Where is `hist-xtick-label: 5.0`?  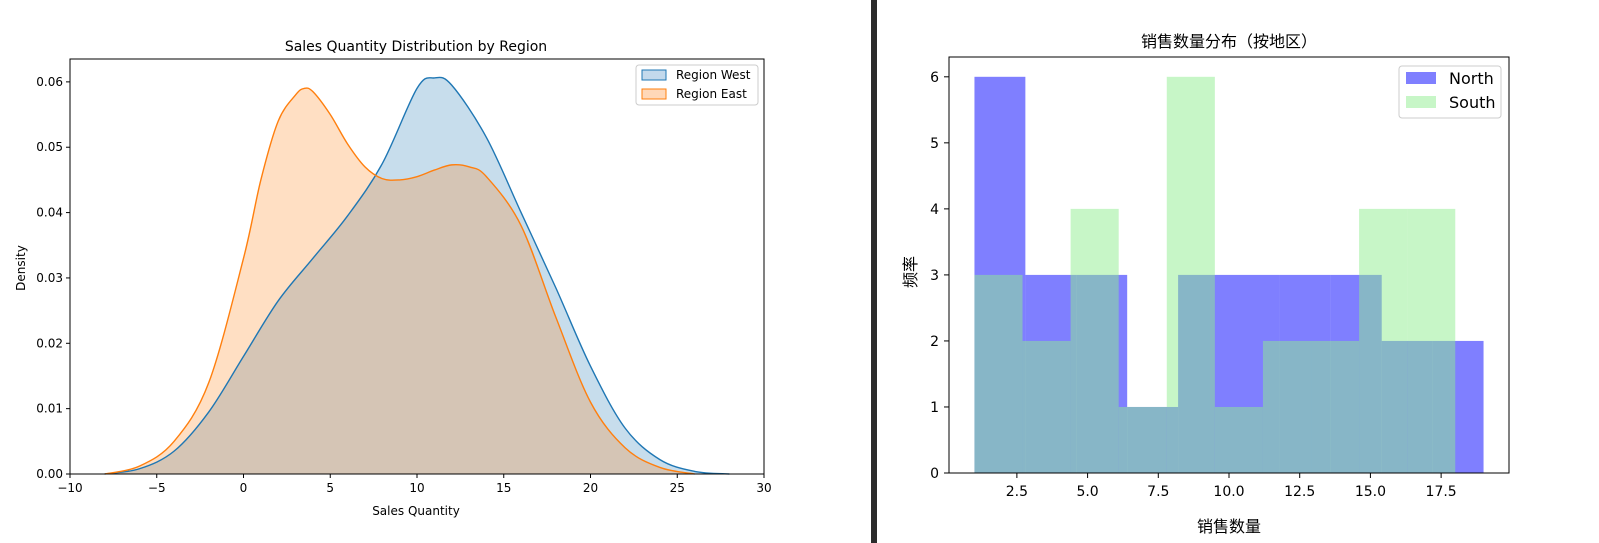 hist-xtick-label: 5.0 is located at coordinates (1087, 492).